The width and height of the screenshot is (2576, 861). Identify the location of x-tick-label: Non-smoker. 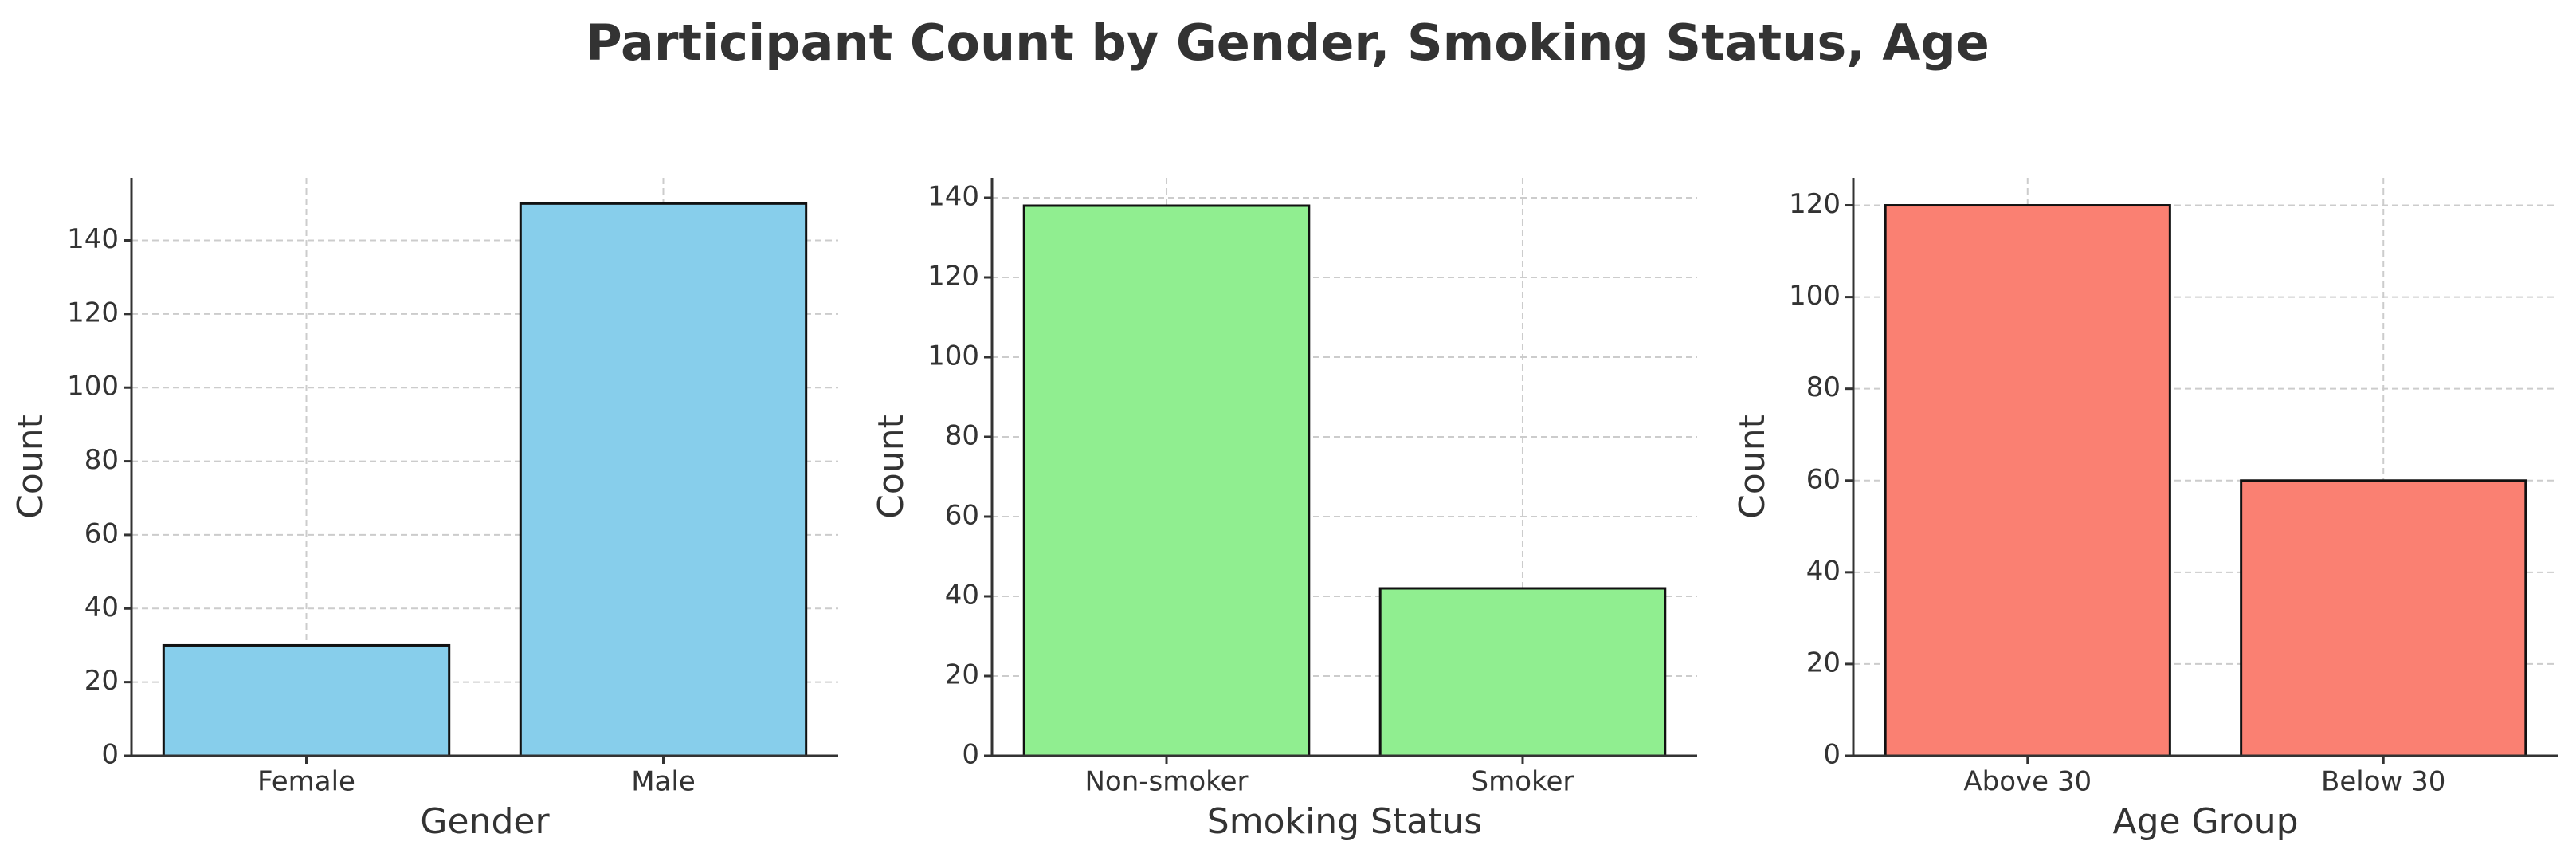
(1166, 782).